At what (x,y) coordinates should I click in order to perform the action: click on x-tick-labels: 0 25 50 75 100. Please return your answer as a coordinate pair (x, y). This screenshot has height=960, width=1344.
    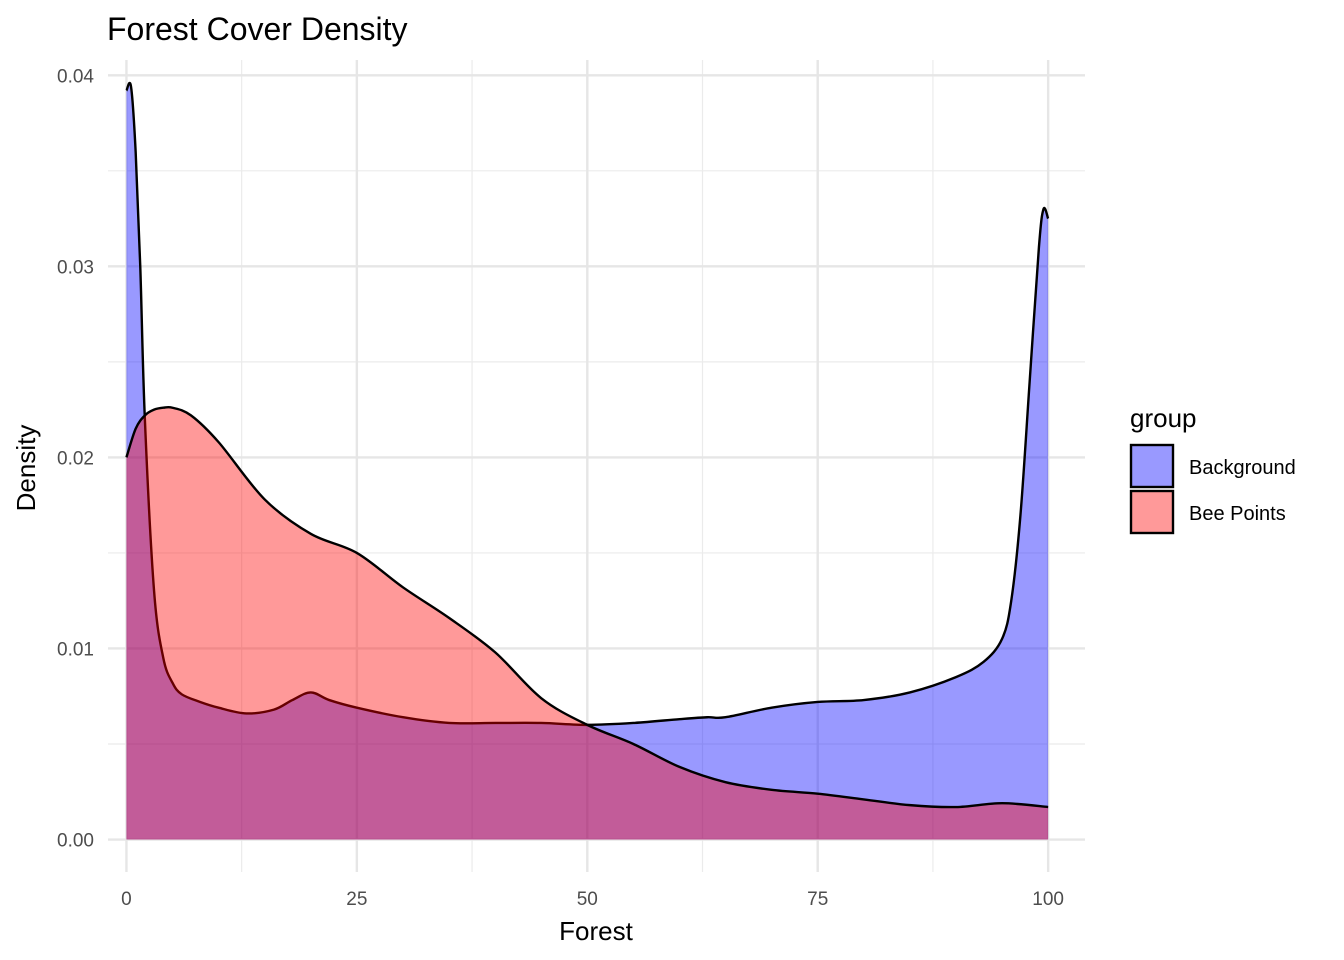
    Looking at the image, I should click on (592, 899).